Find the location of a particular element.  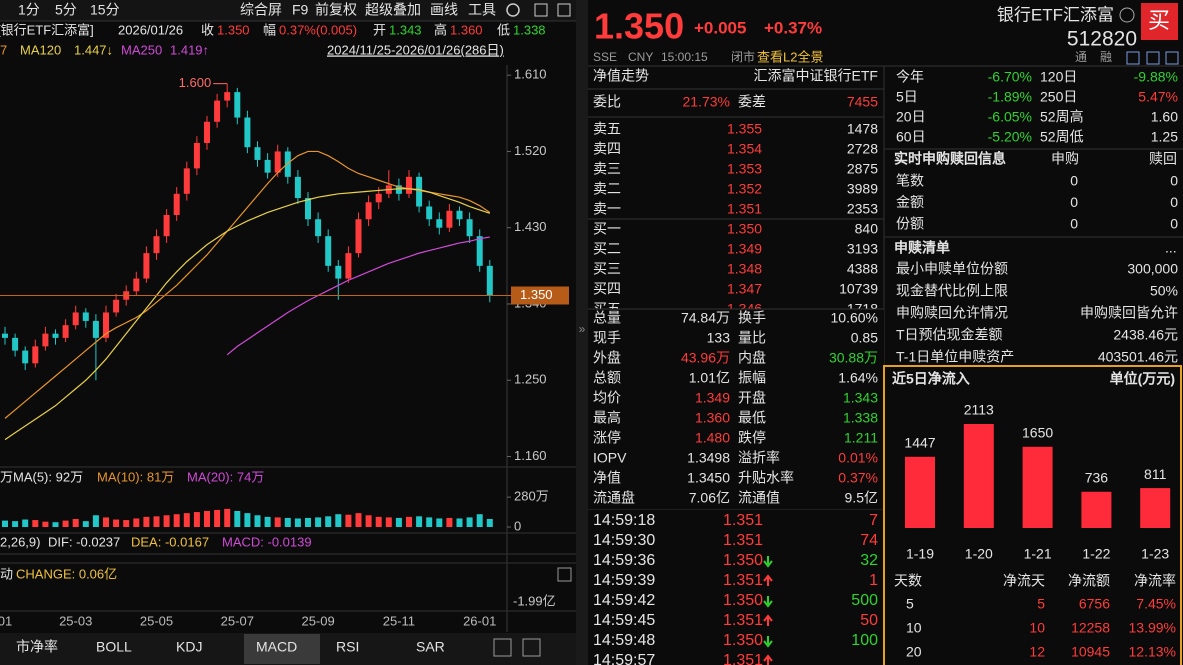

price-change: +0.005 is located at coordinates (720, 27).